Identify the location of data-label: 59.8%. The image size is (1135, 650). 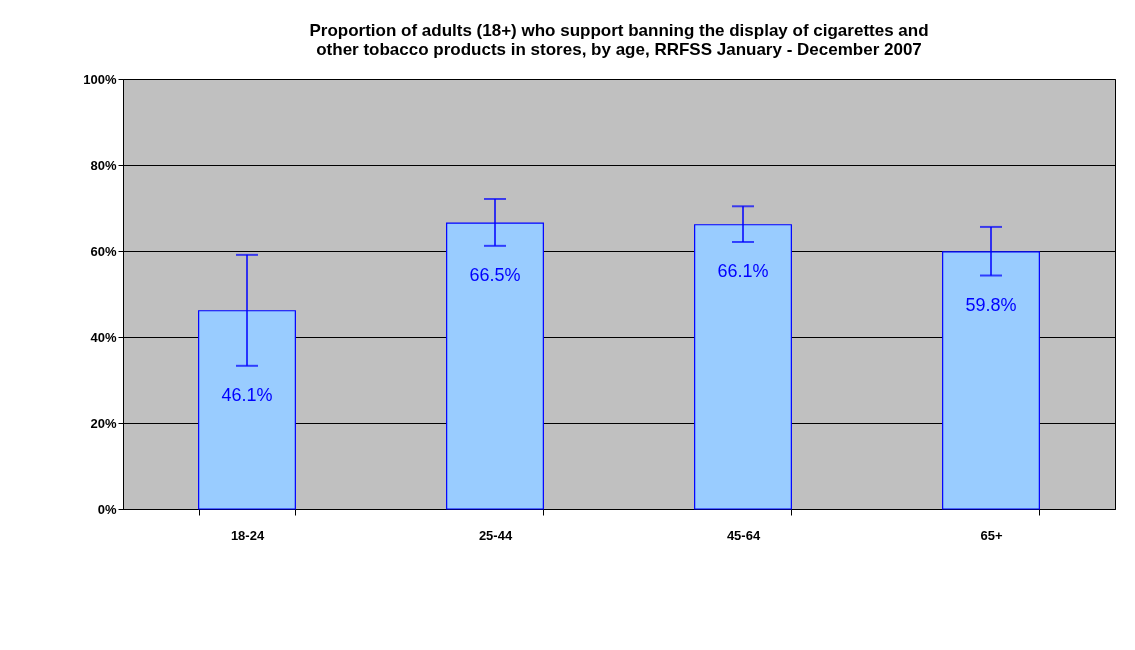
(991, 304).